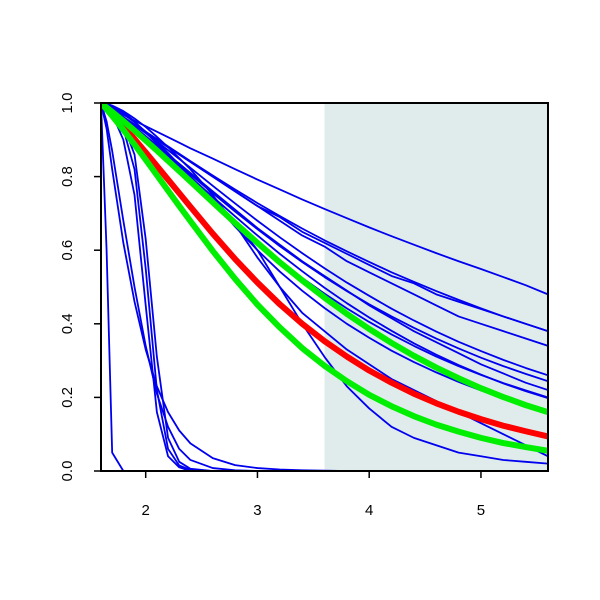 The image size is (600, 600). I want to click on y-tick-label: 0.4, so click(67, 323).